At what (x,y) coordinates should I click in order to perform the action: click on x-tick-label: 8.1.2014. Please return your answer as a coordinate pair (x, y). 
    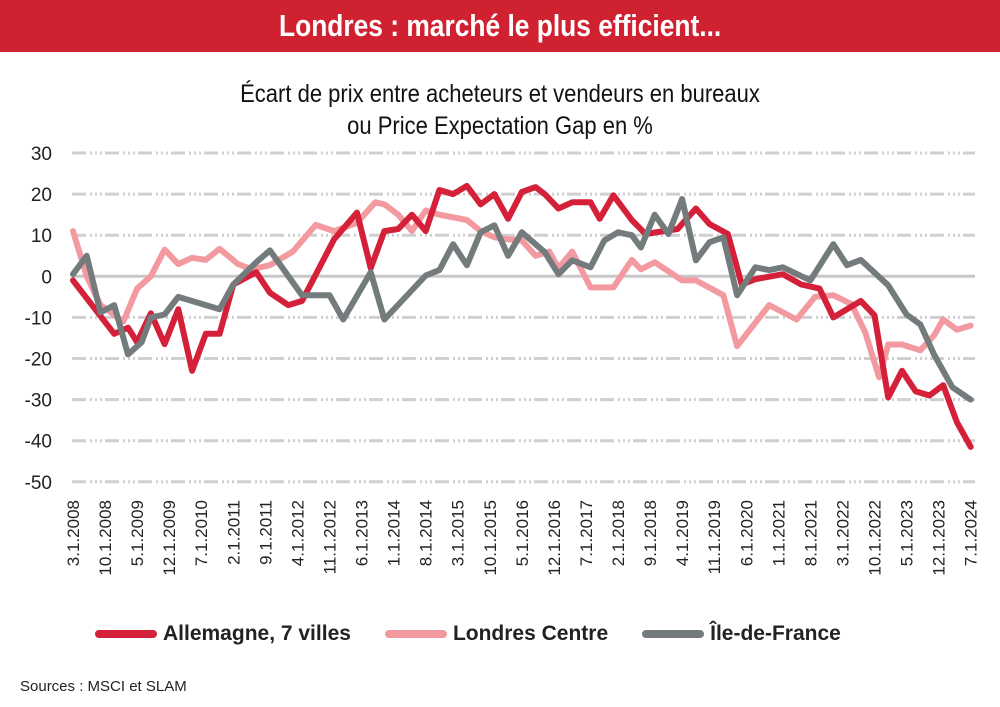
    Looking at the image, I should click on (426, 533).